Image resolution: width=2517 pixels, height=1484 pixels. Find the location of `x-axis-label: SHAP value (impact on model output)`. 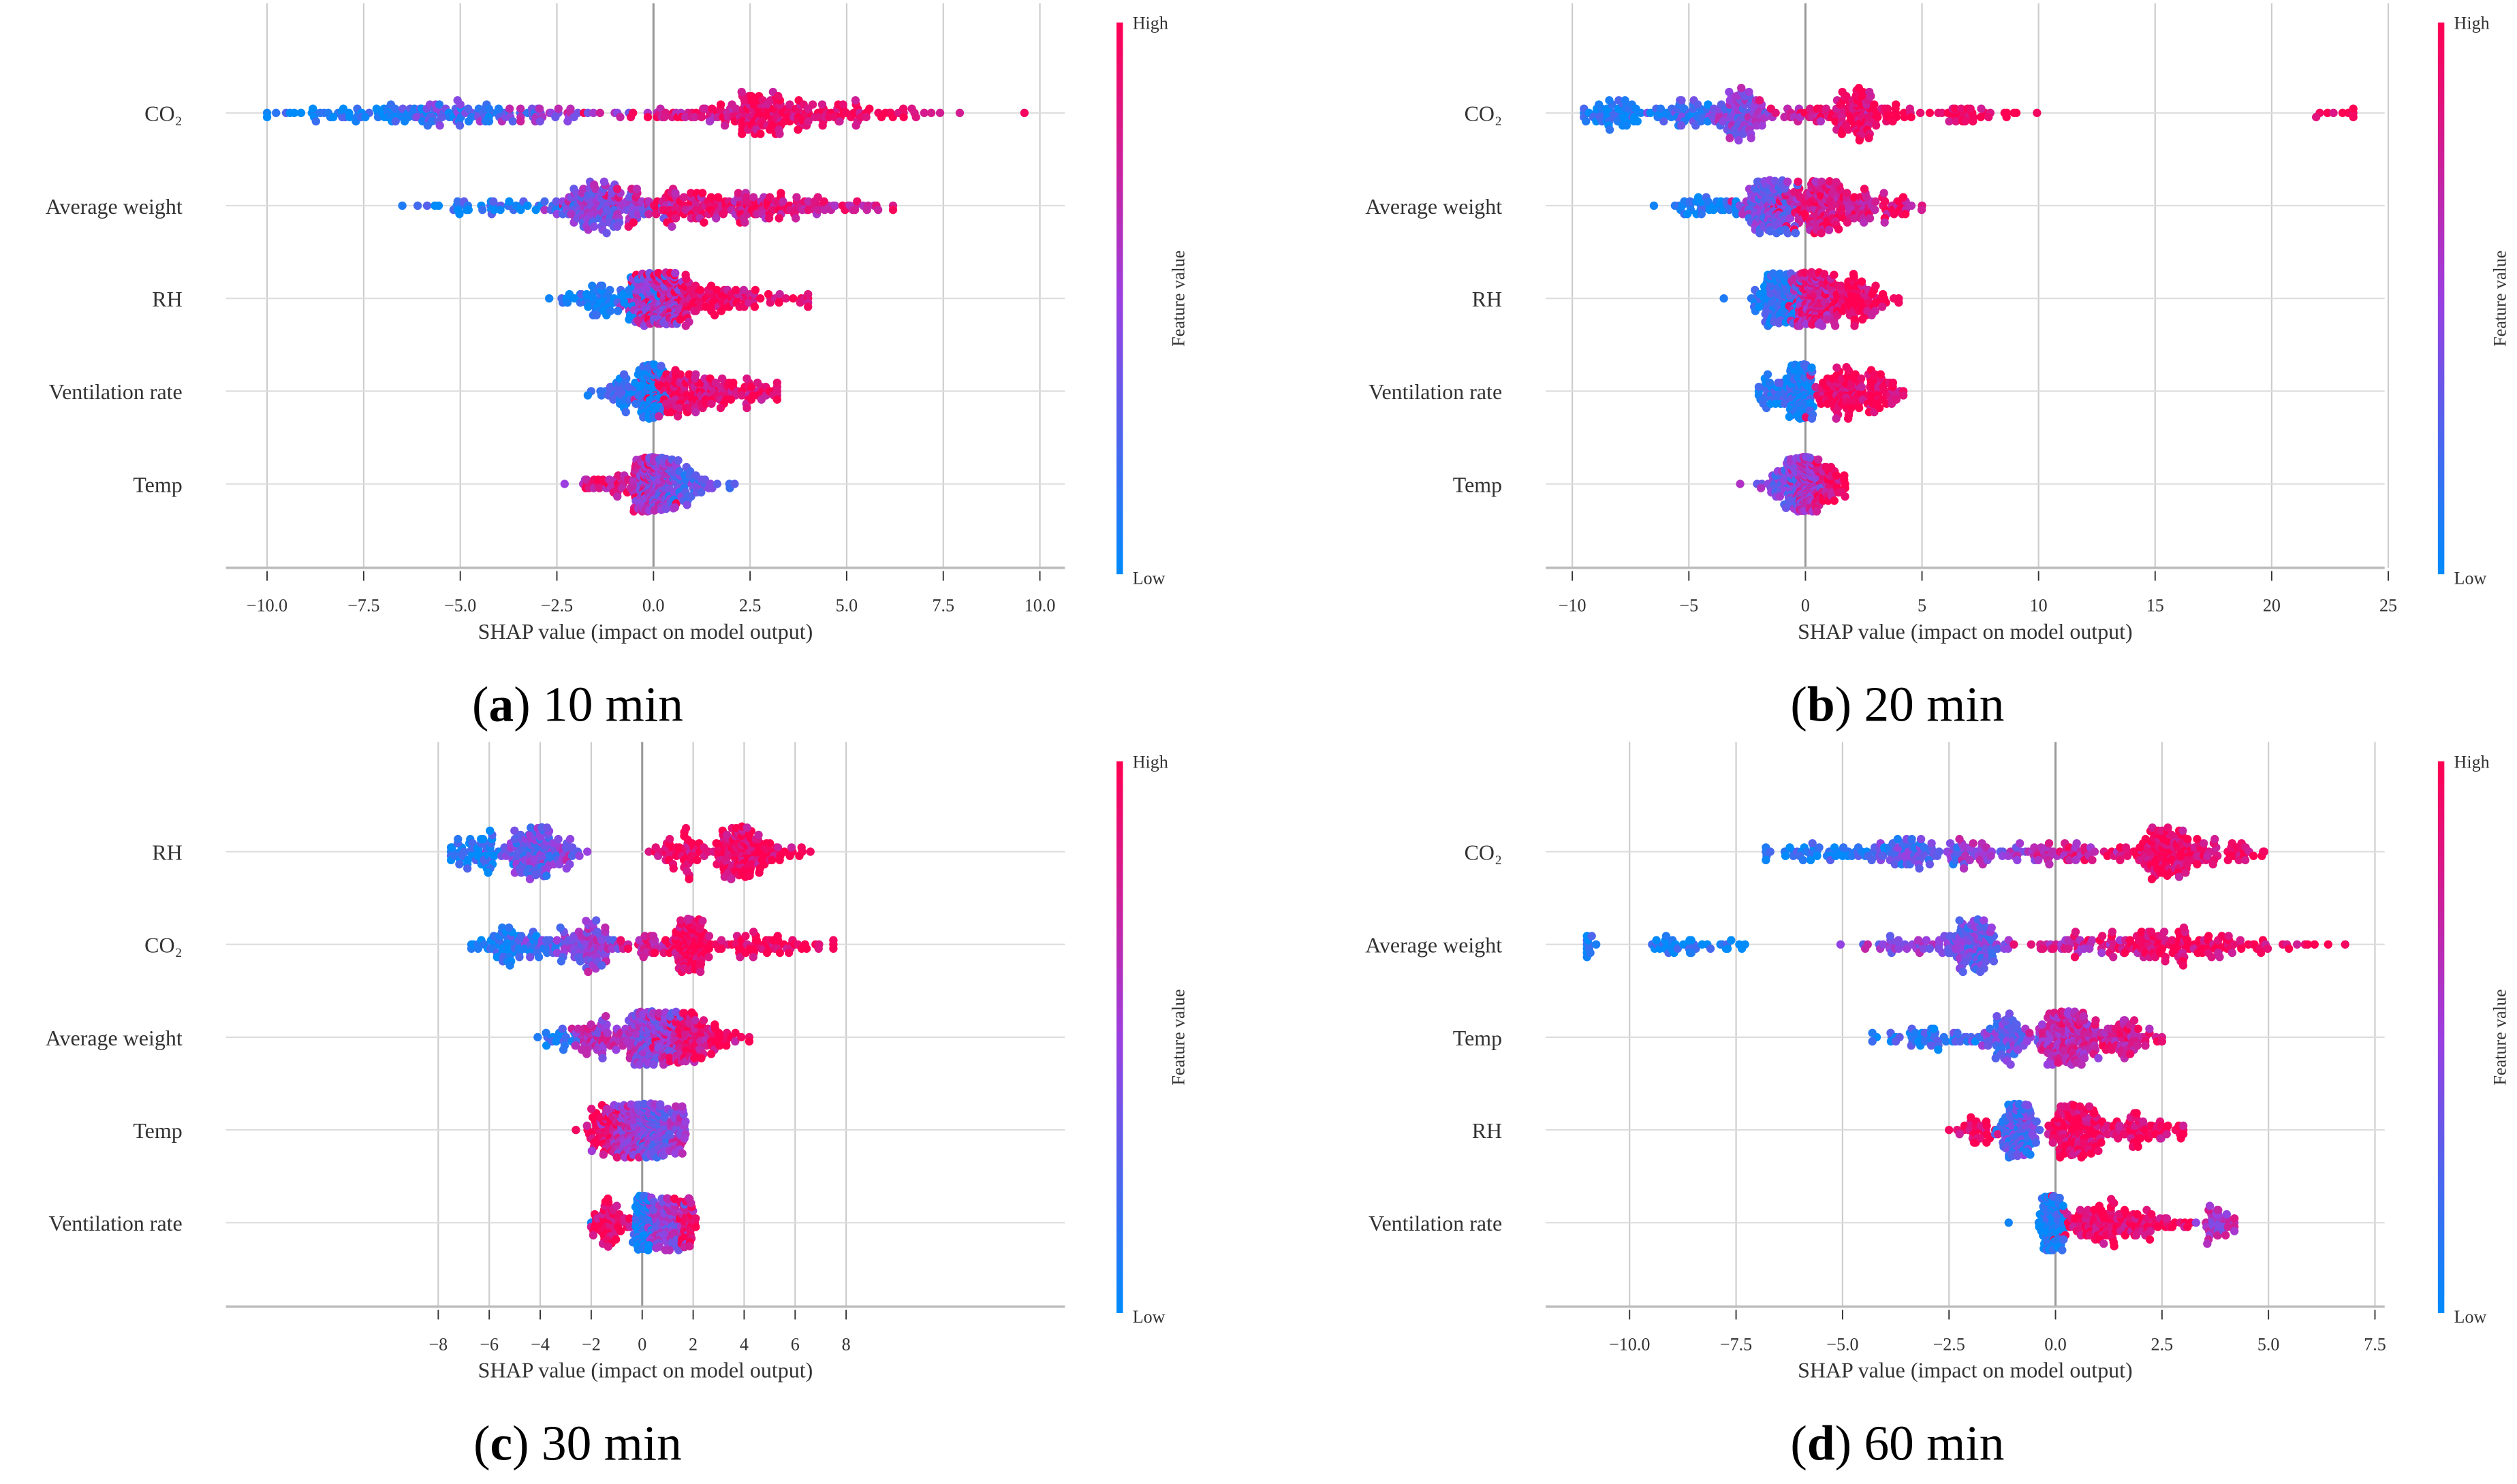

x-axis-label: SHAP value (impact on model output) is located at coordinates (645, 632).